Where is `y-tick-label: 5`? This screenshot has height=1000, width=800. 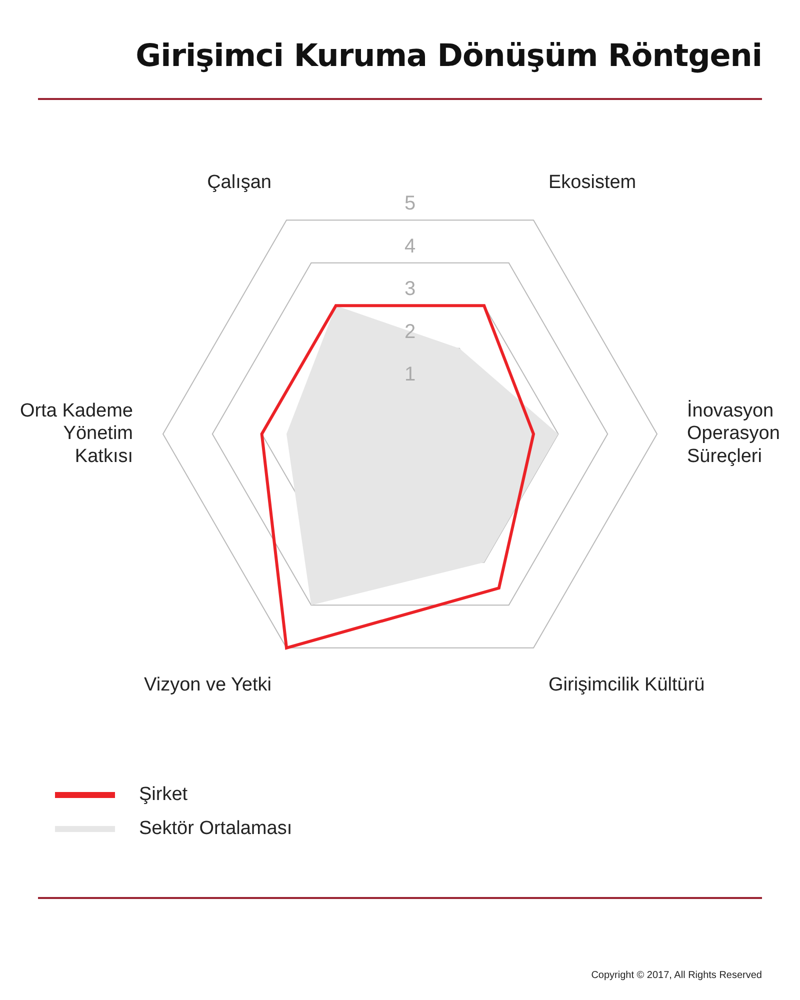
y-tick-label: 5 is located at coordinates (410, 203).